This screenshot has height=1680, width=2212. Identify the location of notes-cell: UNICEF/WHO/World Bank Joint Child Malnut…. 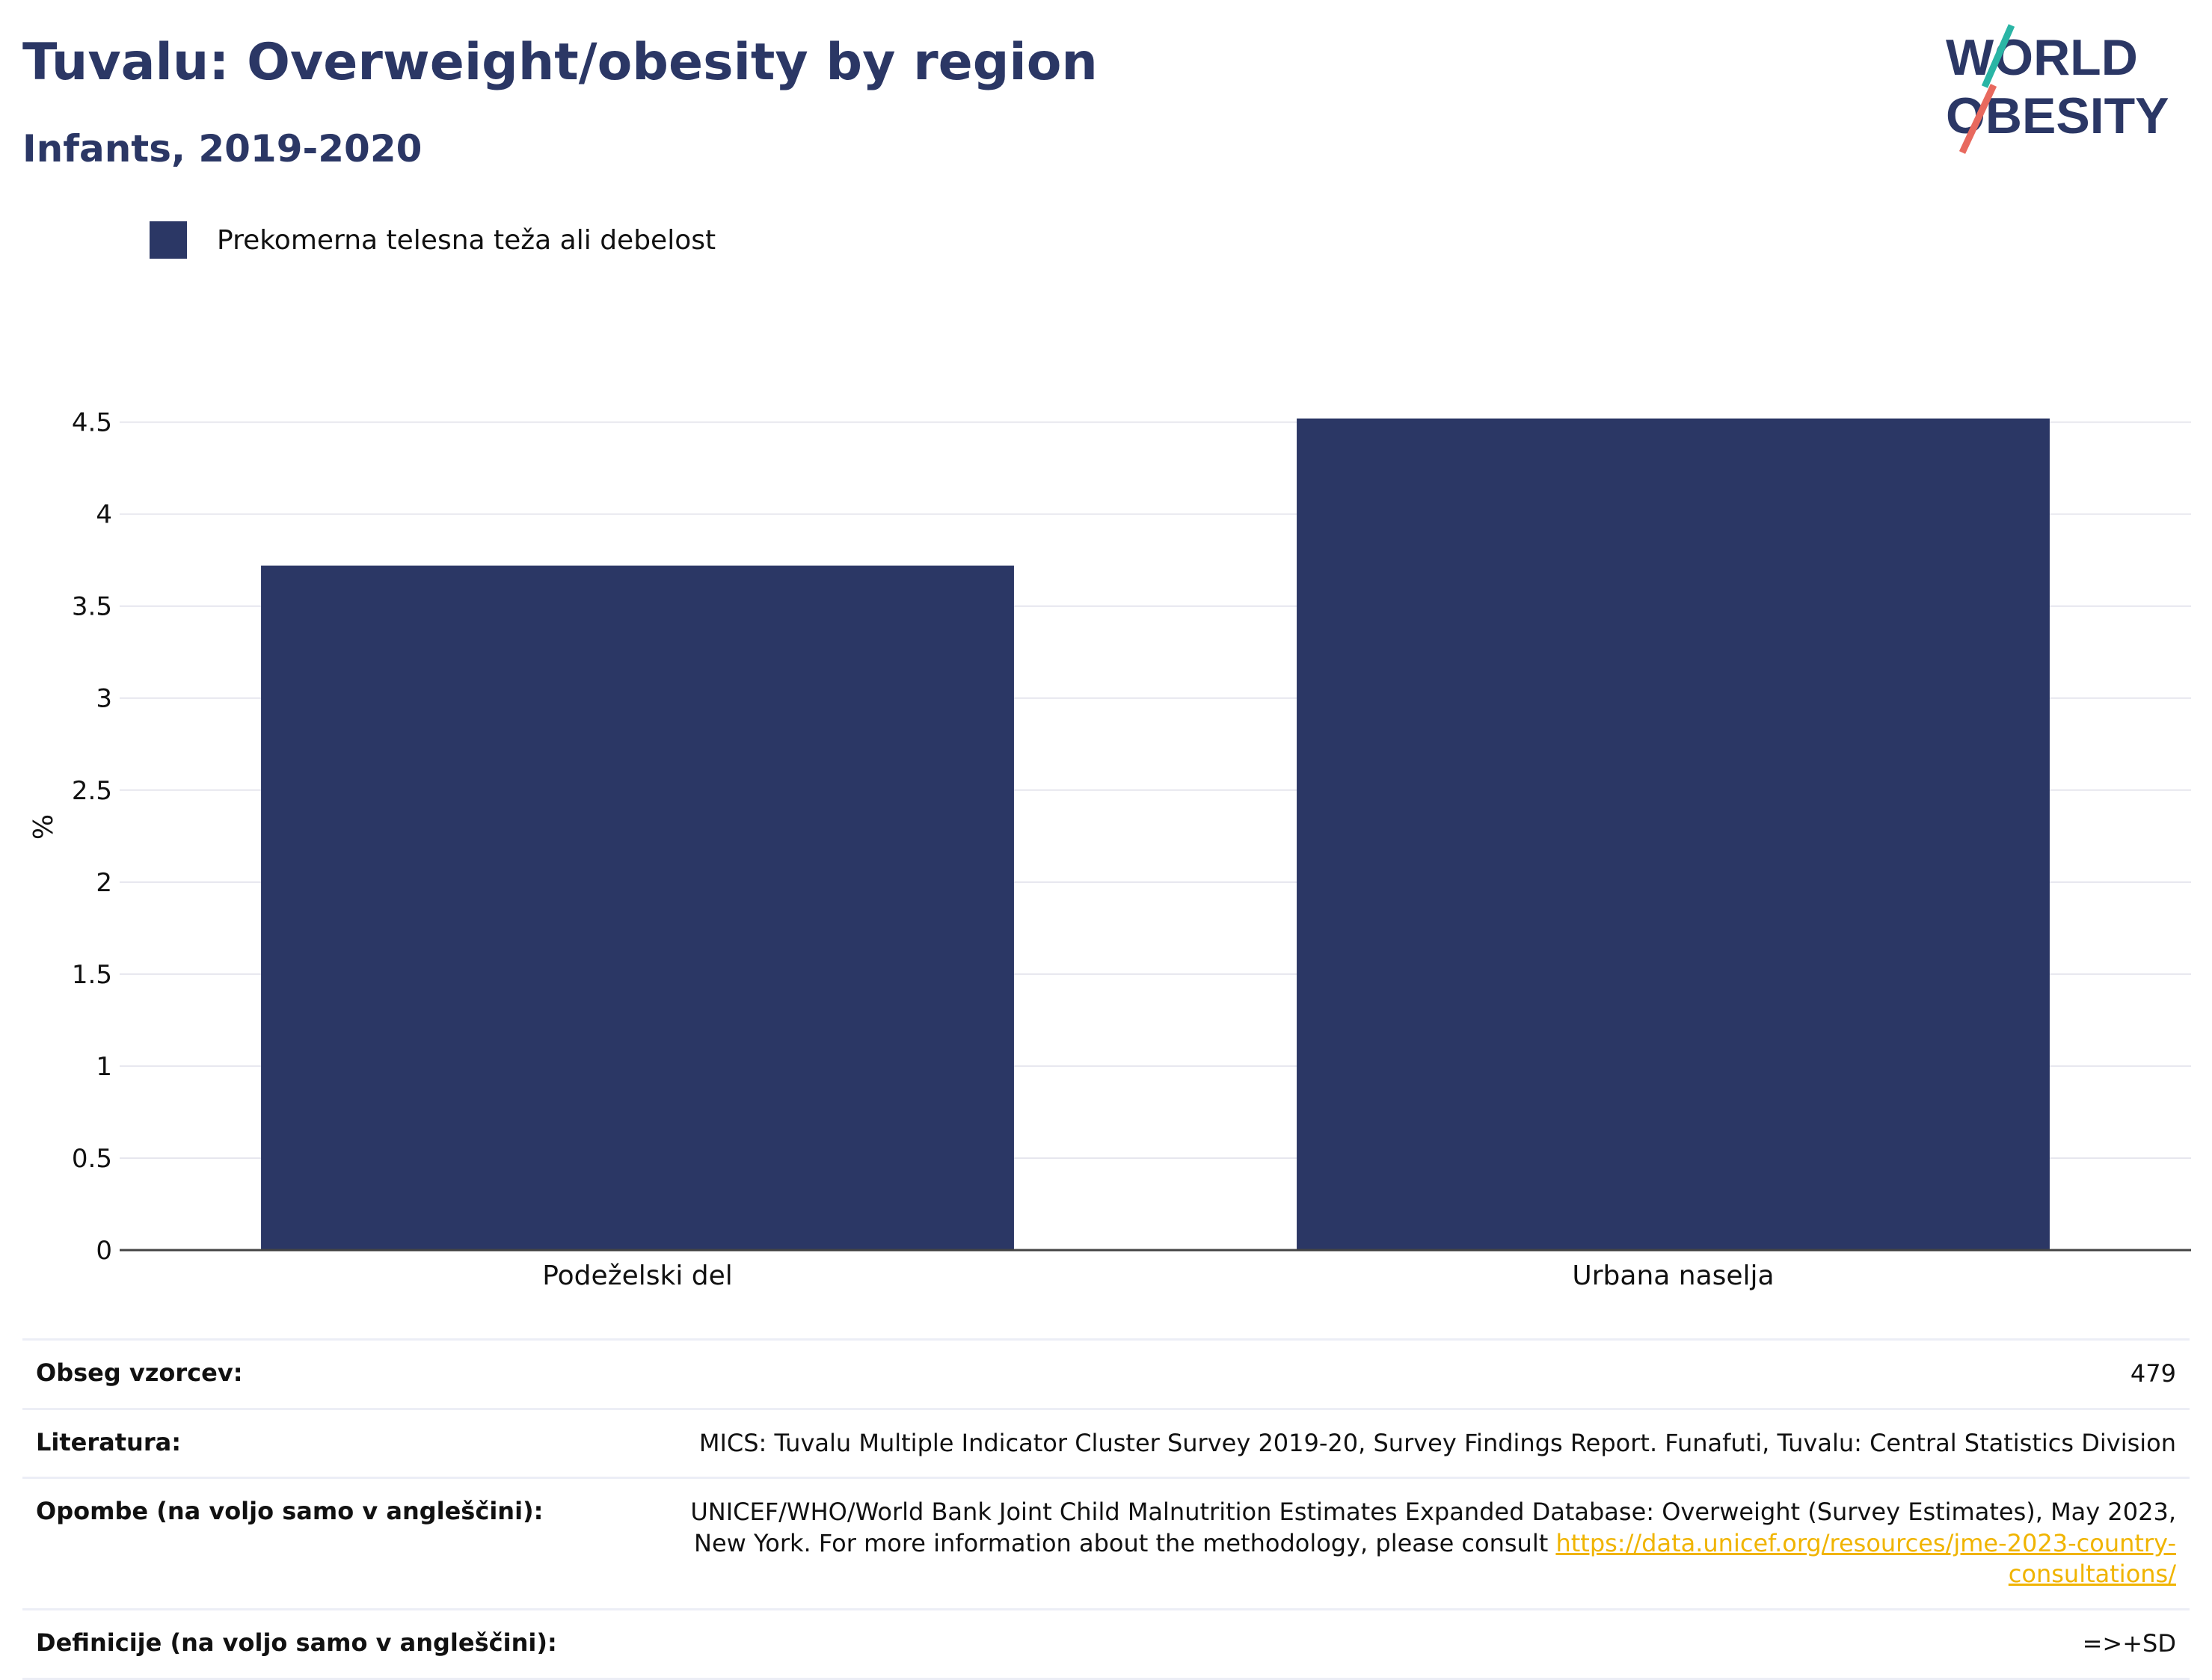
(1411, 1544).